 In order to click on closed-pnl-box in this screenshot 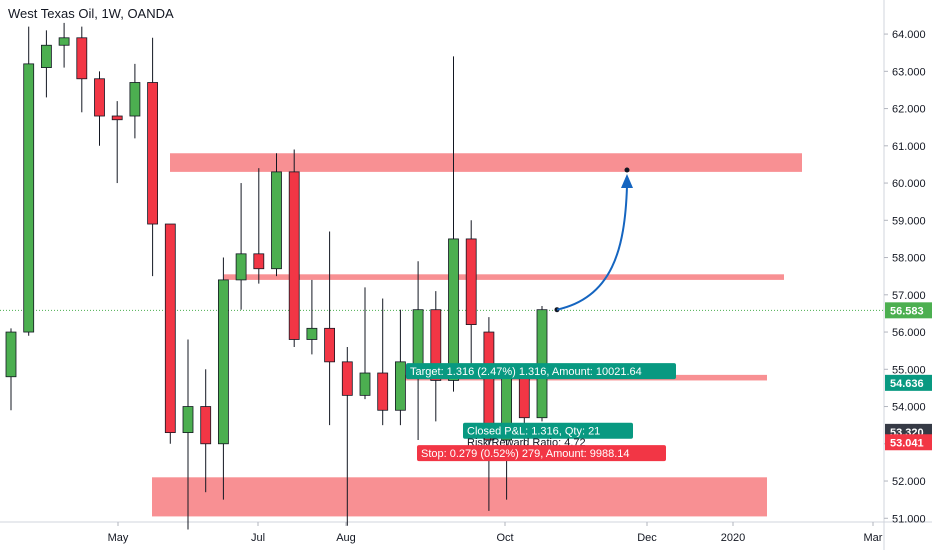, I will do `click(548, 430)`.